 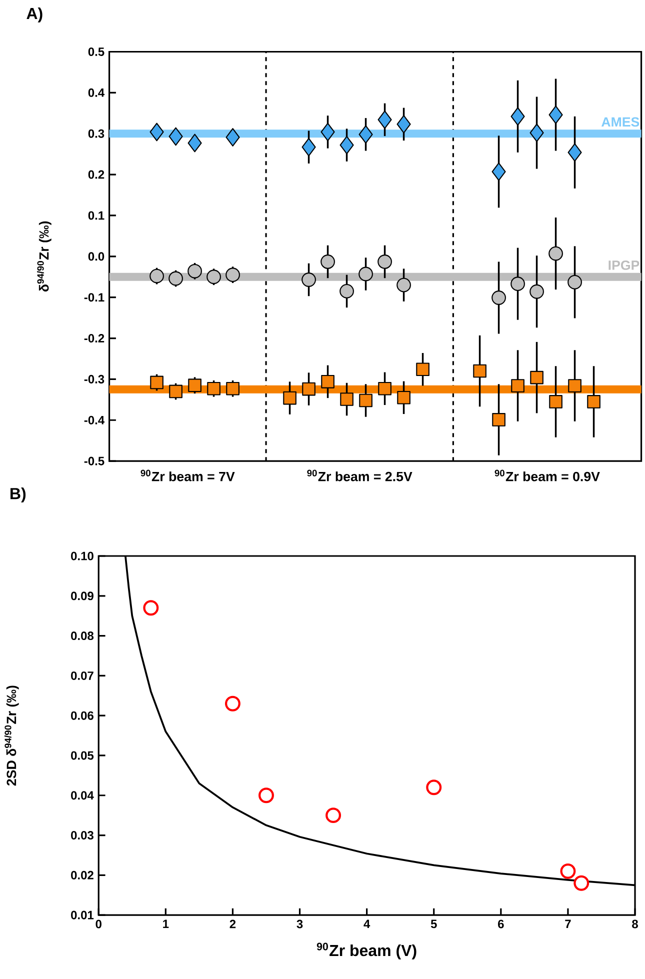 What do you see at coordinates (82, 875) in the screenshot?
I see `y-tick-label: 0.02` at bounding box center [82, 875].